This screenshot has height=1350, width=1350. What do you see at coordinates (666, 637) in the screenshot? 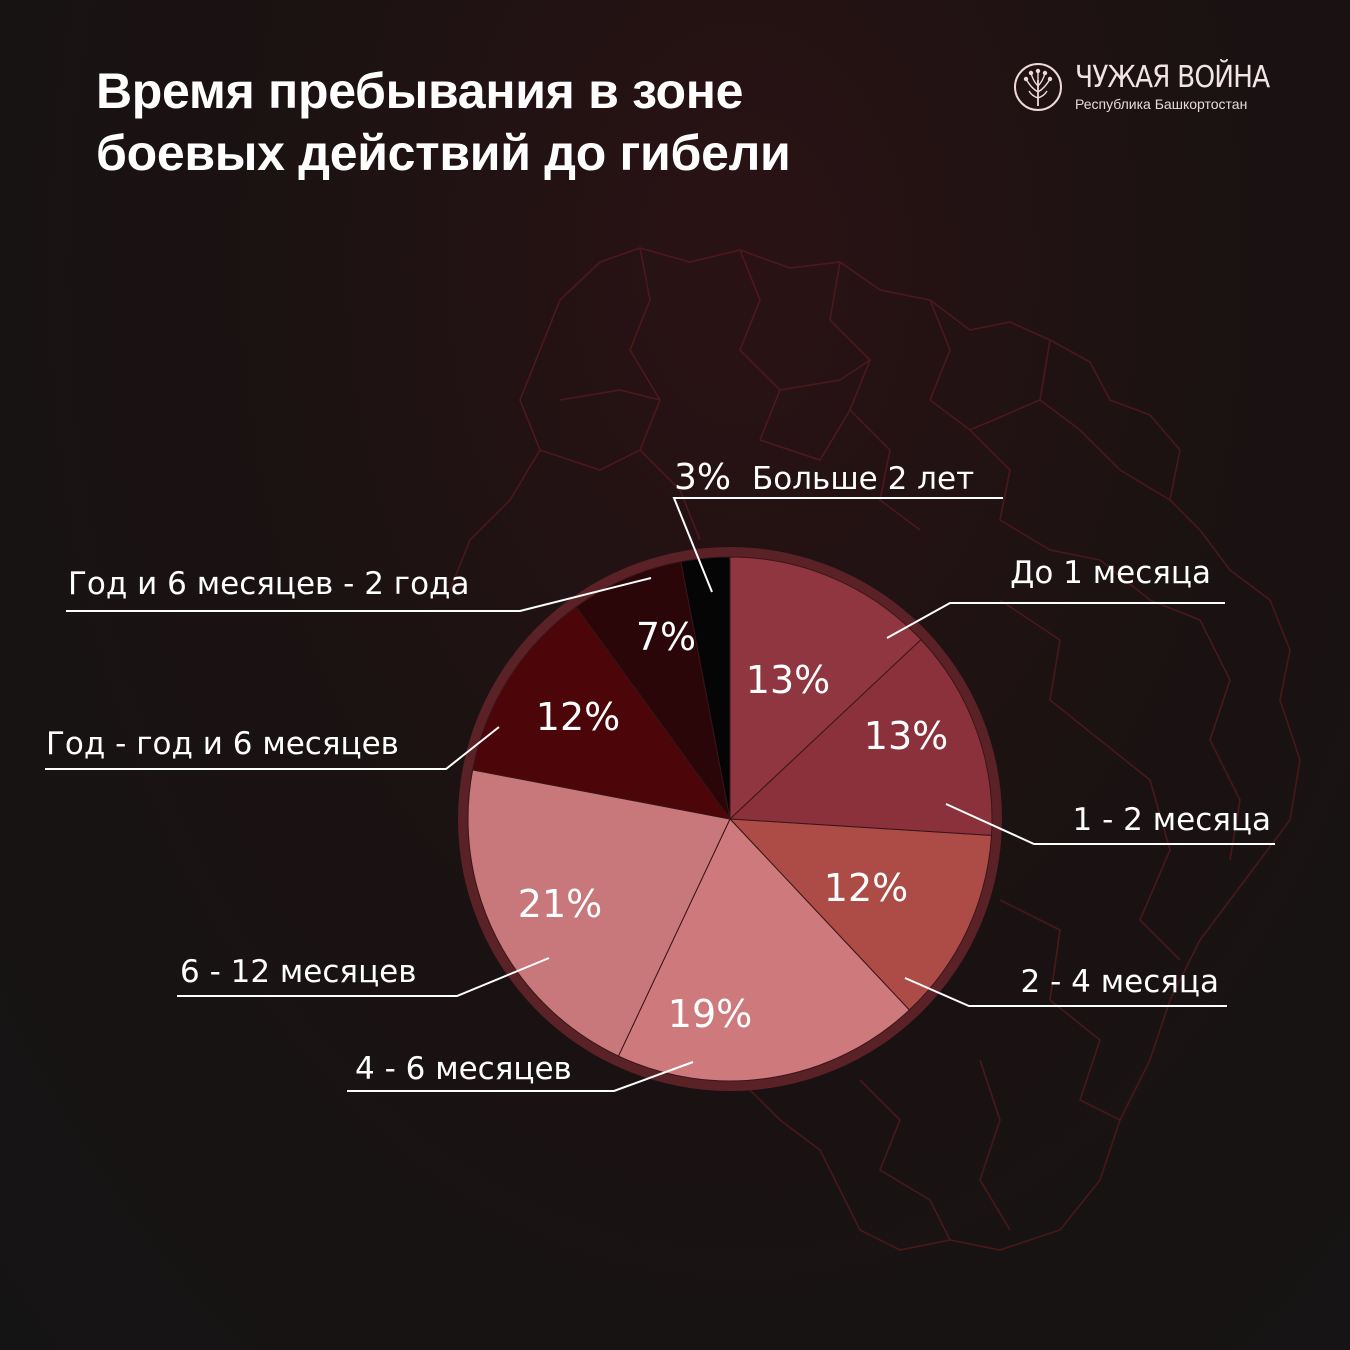
I see `percent-label-6: 7%` at bounding box center [666, 637].